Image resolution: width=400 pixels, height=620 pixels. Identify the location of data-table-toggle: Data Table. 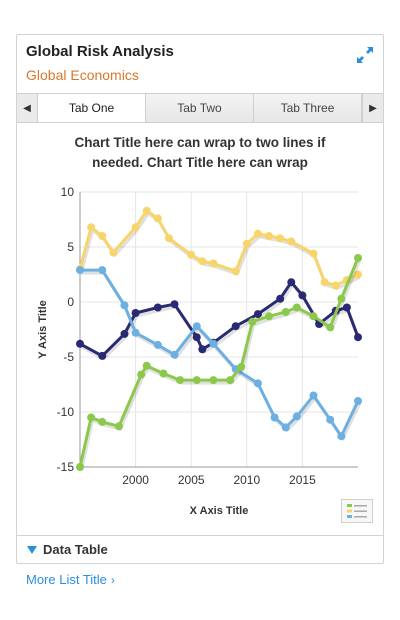
(200, 549).